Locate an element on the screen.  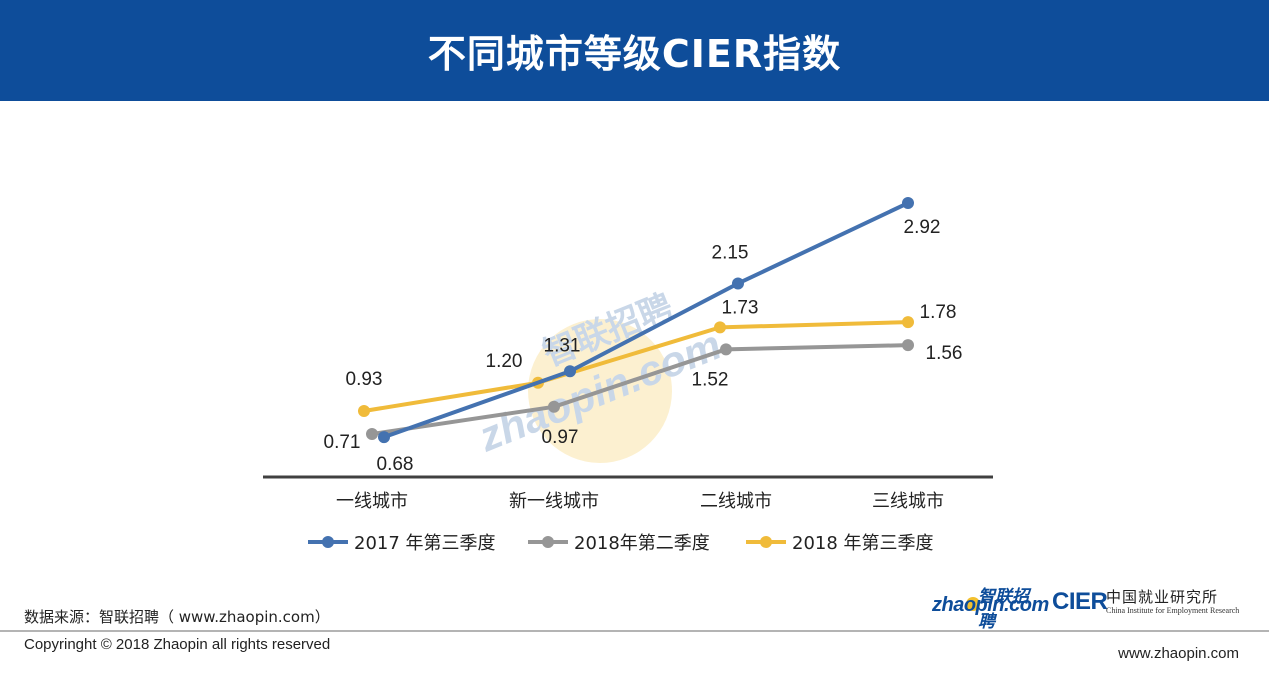
x-tick-label: 二线城市 is located at coordinates (736, 501).